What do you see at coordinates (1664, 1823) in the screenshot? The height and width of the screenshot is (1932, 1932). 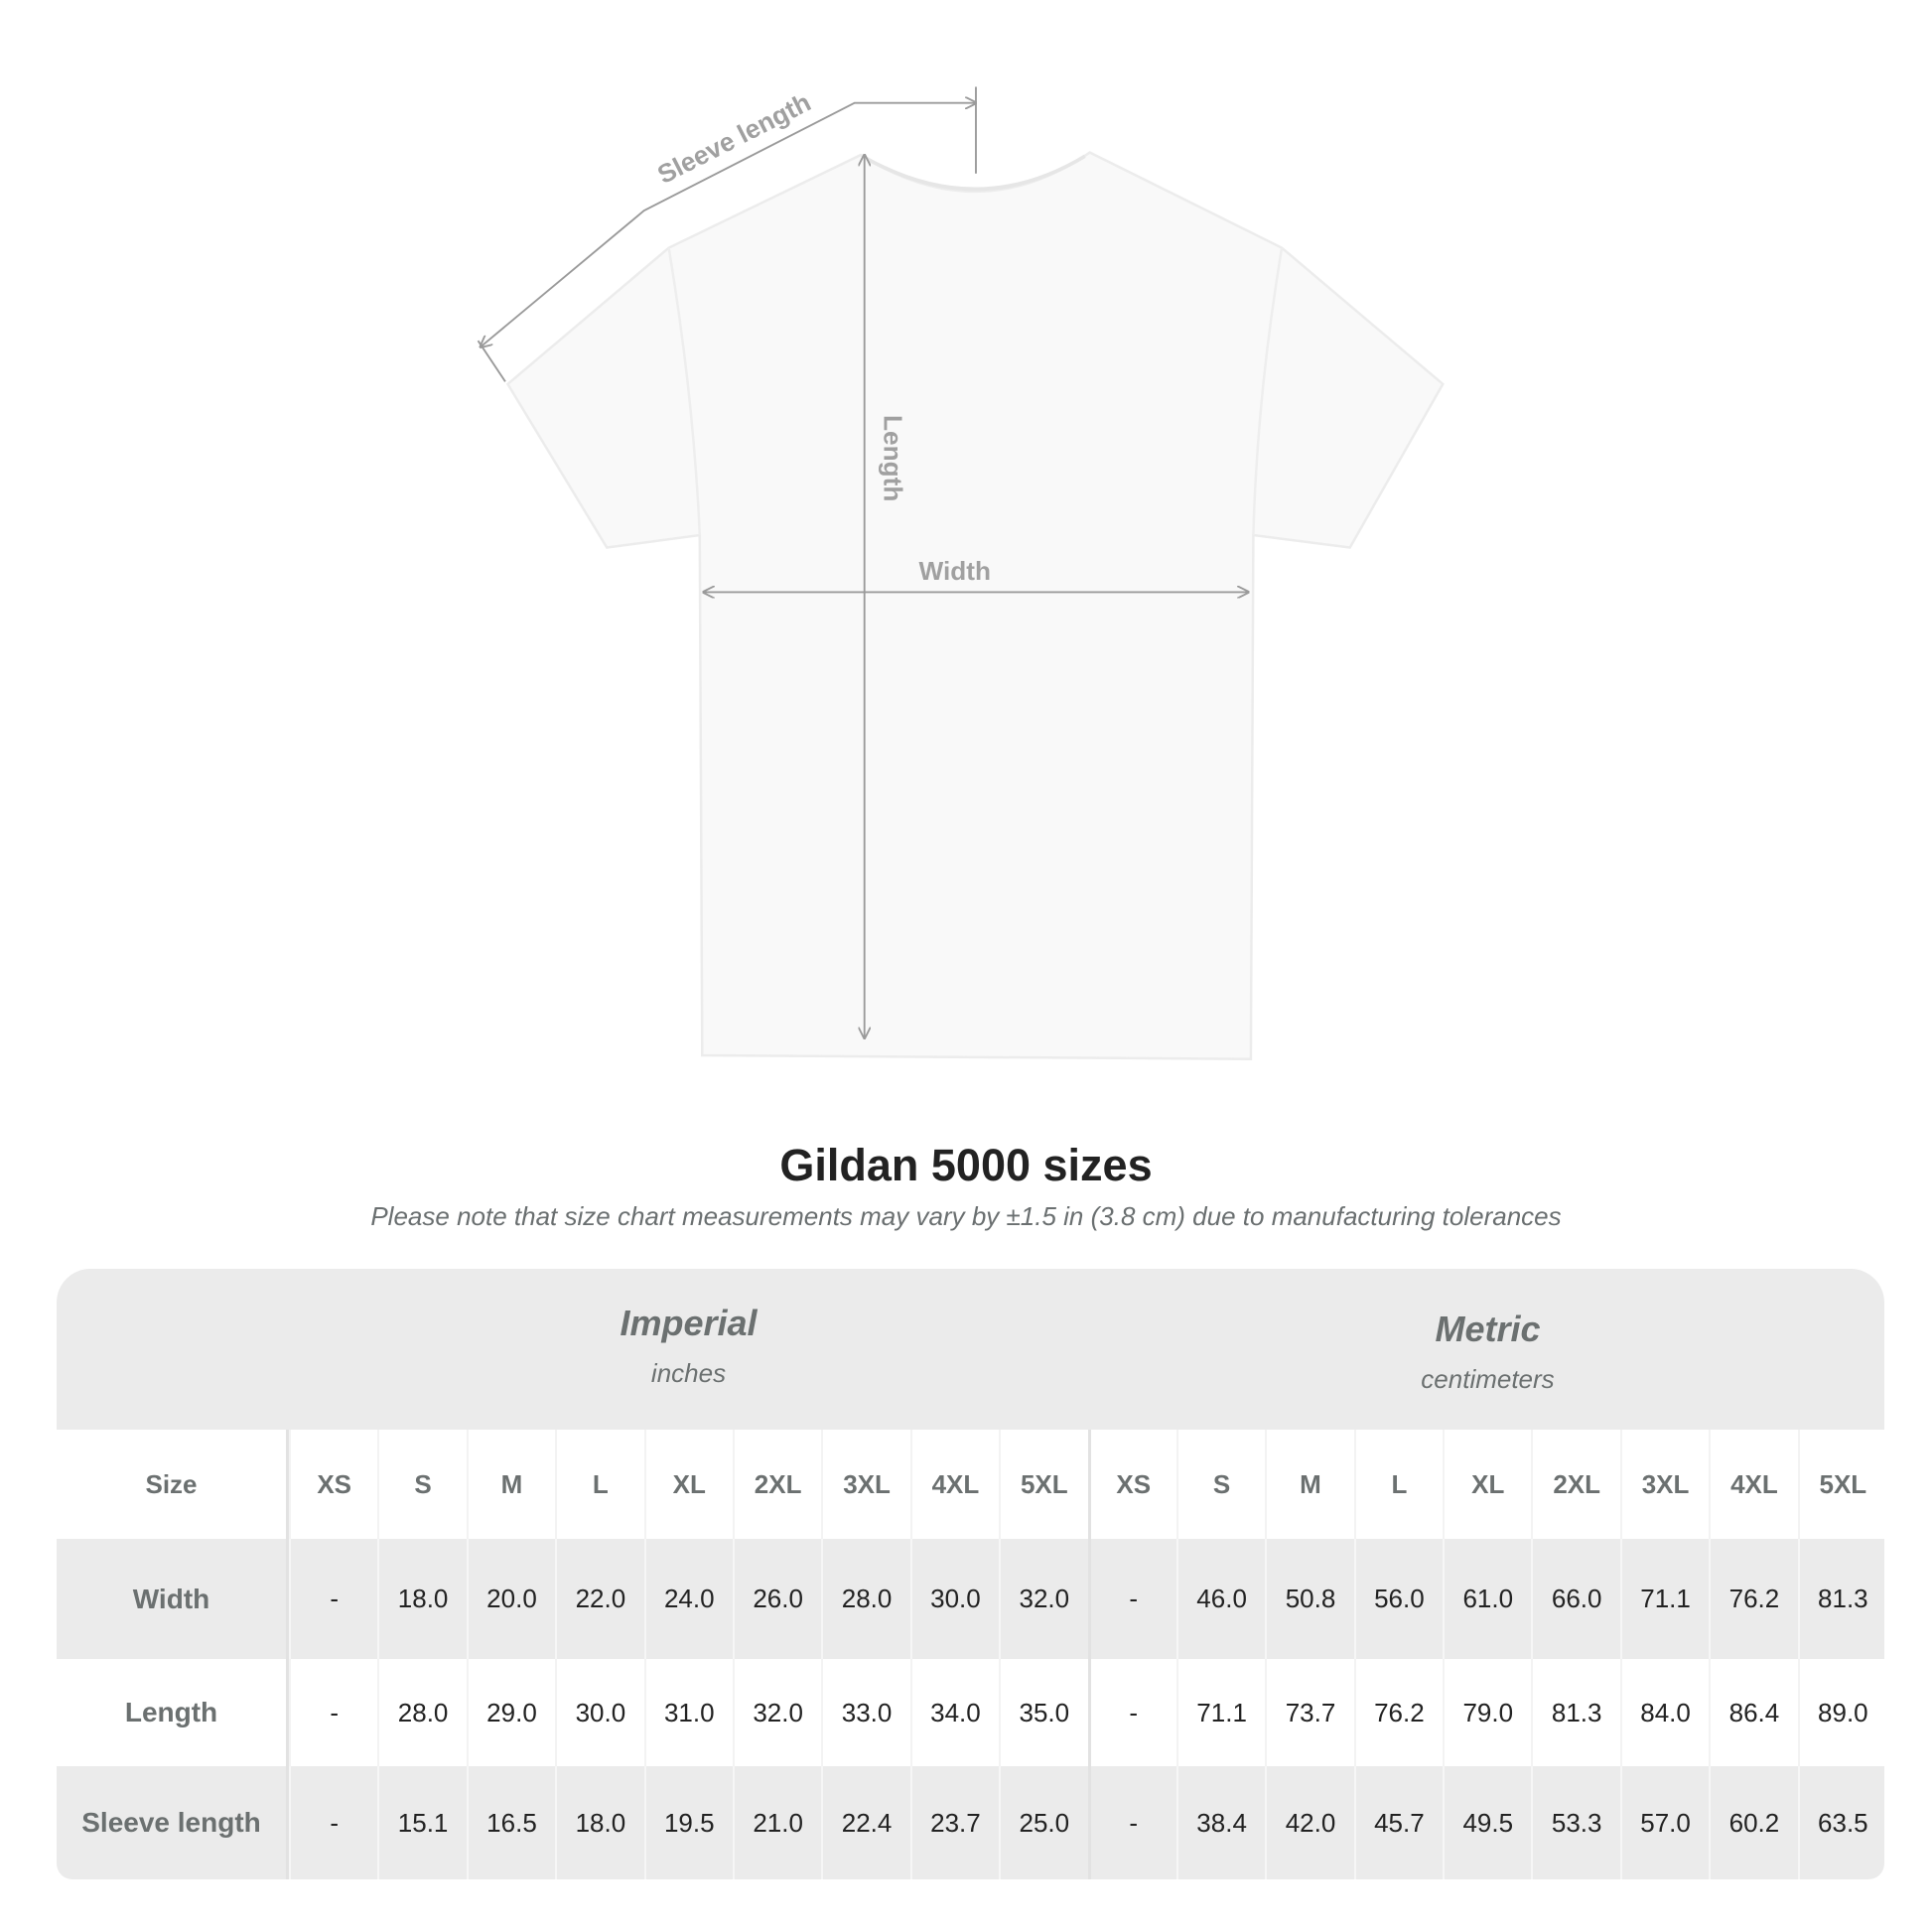 I see `value-cell-metric: 57.0` at bounding box center [1664, 1823].